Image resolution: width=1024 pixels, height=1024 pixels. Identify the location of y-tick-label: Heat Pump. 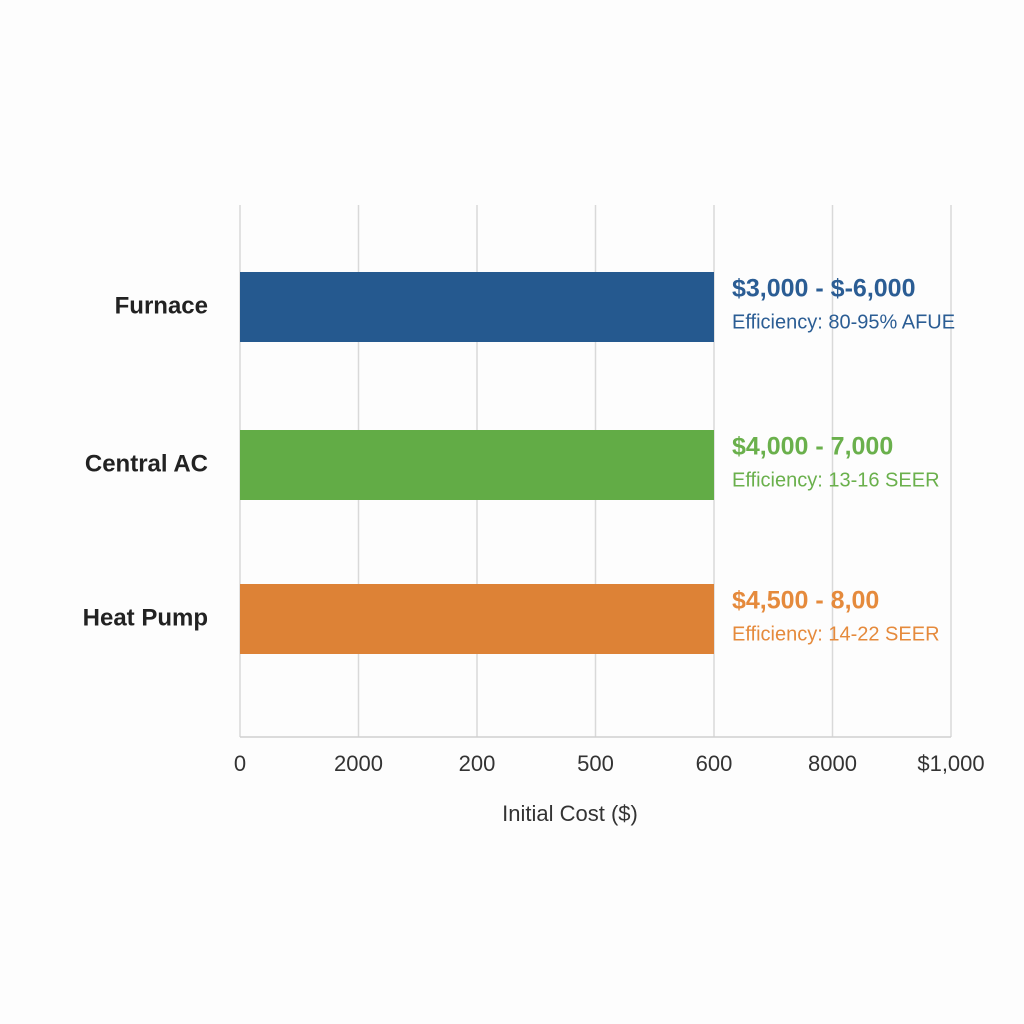
(145, 617).